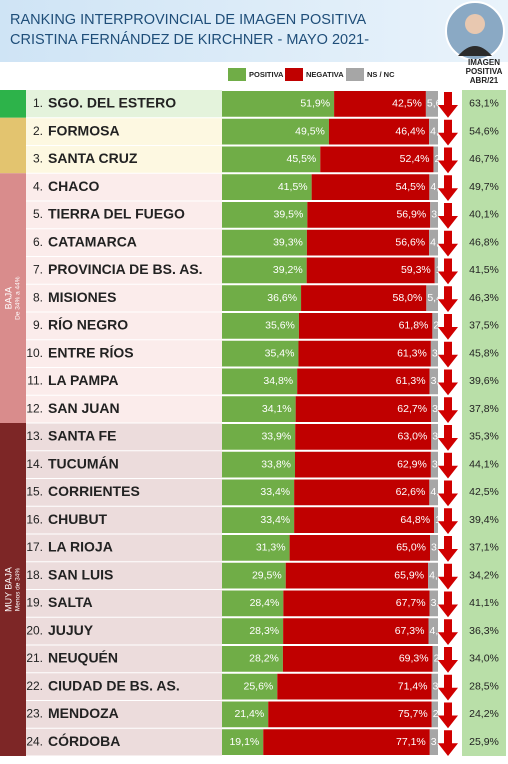 This screenshot has height=764, width=508. What do you see at coordinates (410, 242) in the screenshot?
I see `value-label: 56,6%` at bounding box center [410, 242].